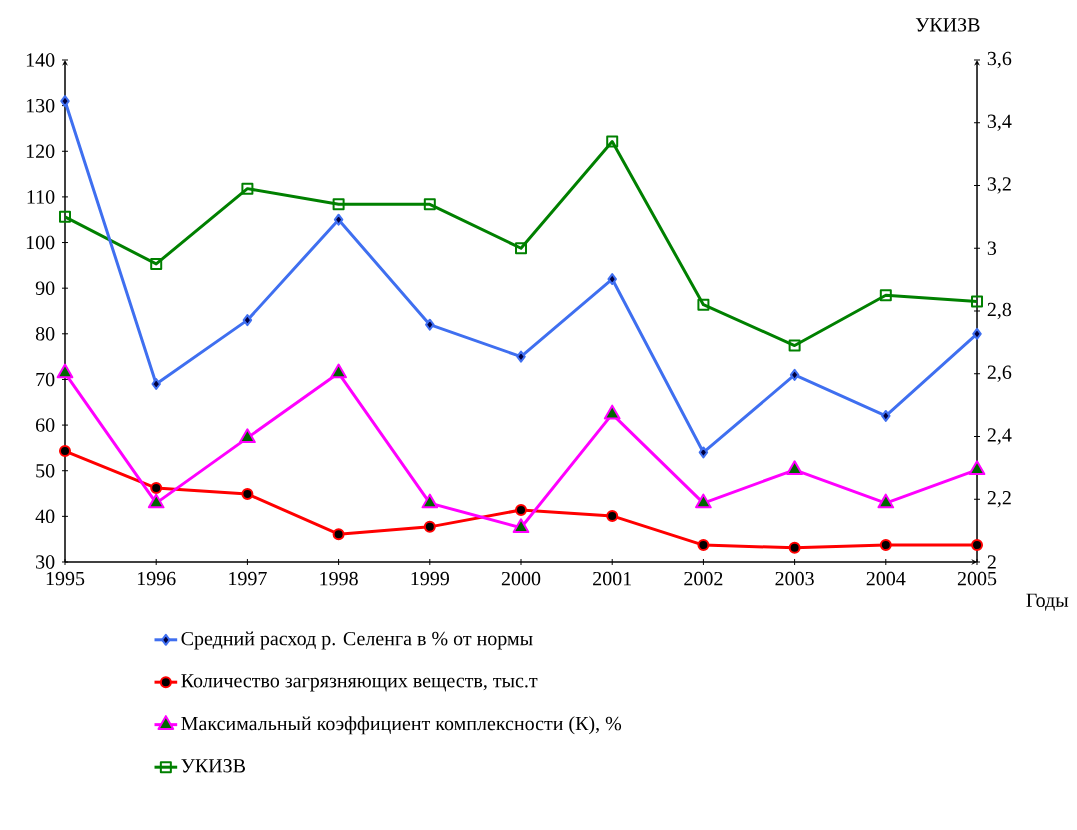 The width and height of the screenshot is (1077, 830). Describe the element at coordinates (45, 379) in the screenshot. I see `y-tick-label: 70` at that location.